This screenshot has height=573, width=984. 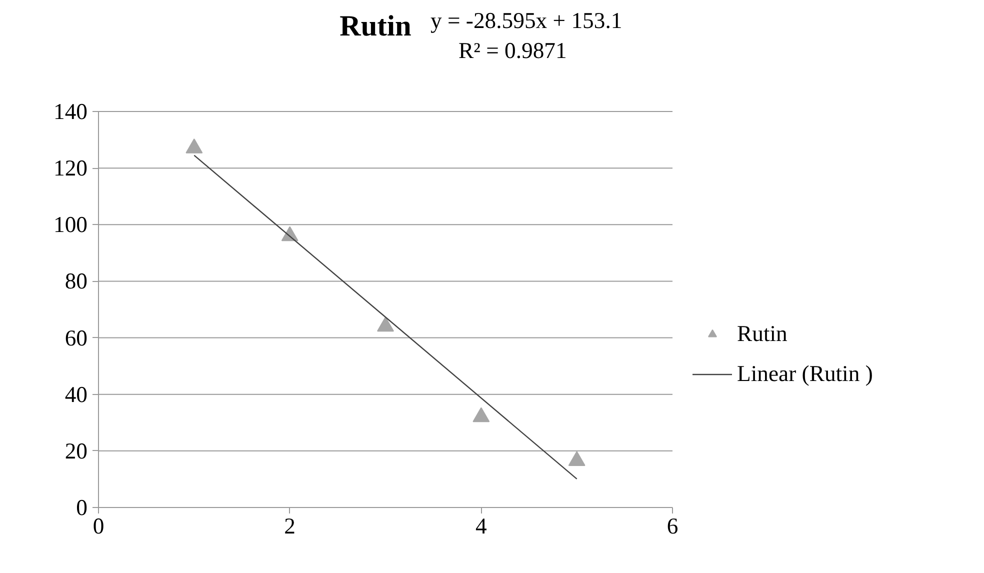 What do you see at coordinates (76, 394) in the screenshot?
I see `y-tick-label: 40` at bounding box center [76, 394].